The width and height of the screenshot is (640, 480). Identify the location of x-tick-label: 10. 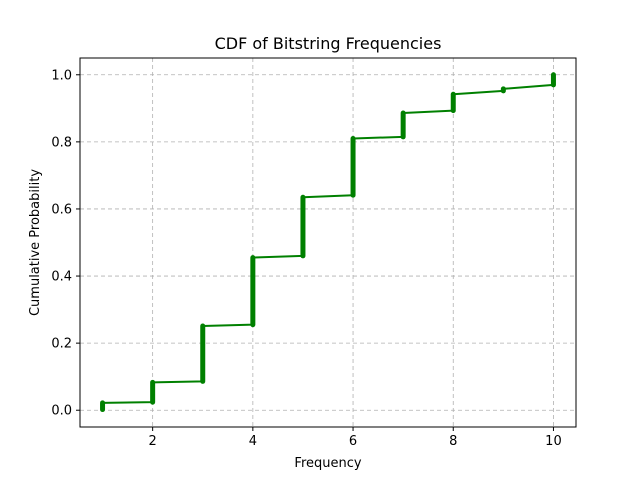
(553, 441).